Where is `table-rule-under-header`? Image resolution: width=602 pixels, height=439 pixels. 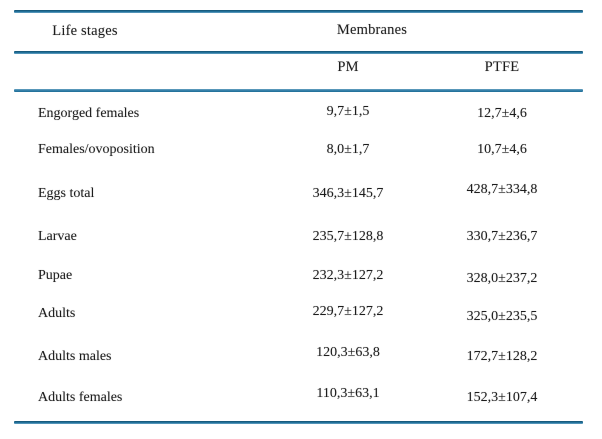
table-rule-under-header is located at coordinates (298, 52).